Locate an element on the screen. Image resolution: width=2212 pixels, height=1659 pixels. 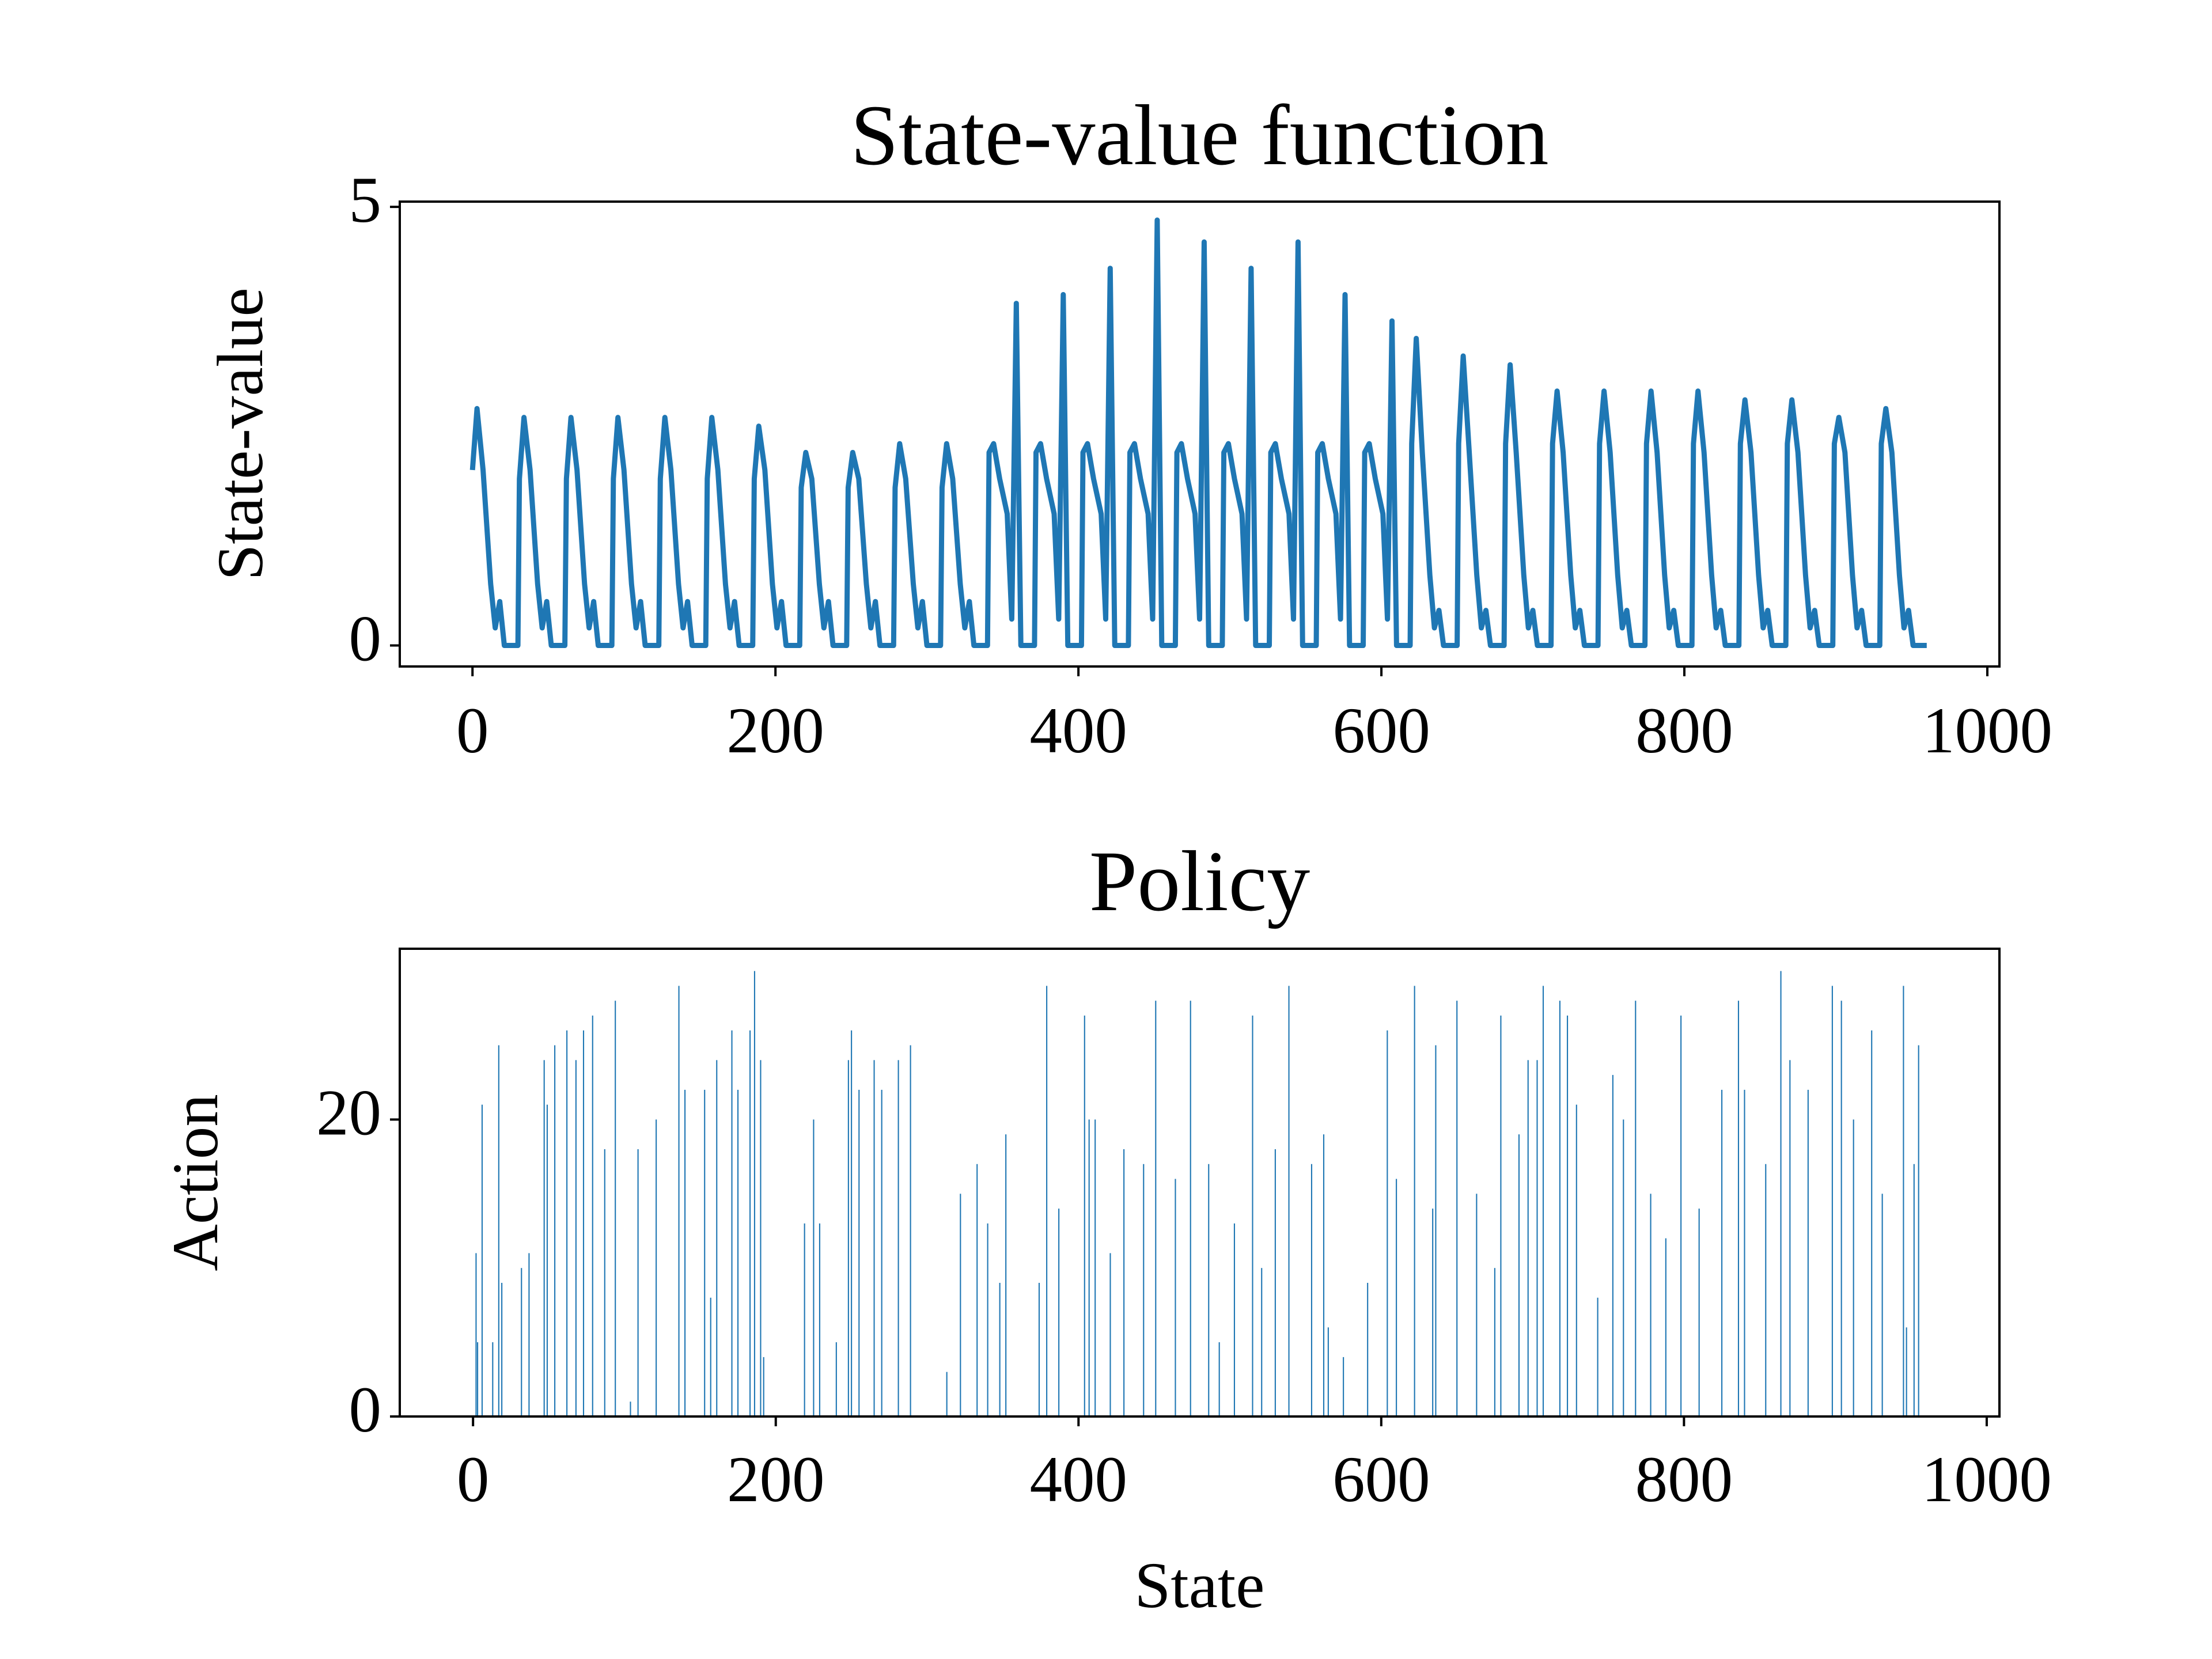
x-tick-label: 400 is located at coordinates (1079, 1480).